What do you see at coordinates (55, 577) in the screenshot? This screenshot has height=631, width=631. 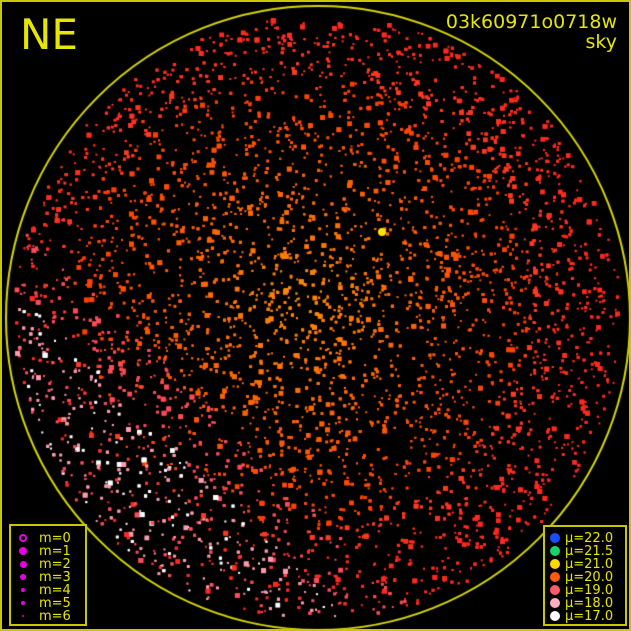 I see `magnitude-label: m=3` at bounding box center [55, 577].